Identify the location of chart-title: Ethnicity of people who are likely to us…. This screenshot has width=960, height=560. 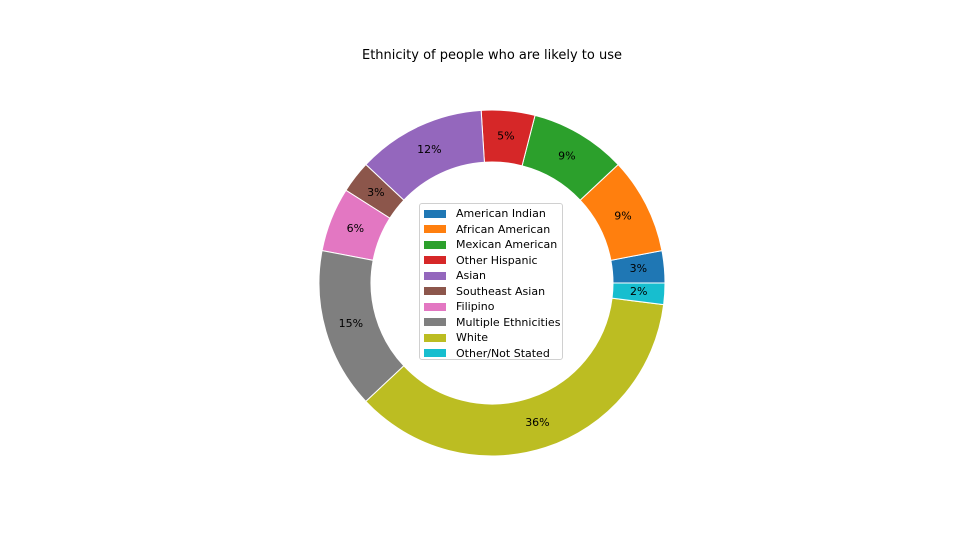
(492, 55).